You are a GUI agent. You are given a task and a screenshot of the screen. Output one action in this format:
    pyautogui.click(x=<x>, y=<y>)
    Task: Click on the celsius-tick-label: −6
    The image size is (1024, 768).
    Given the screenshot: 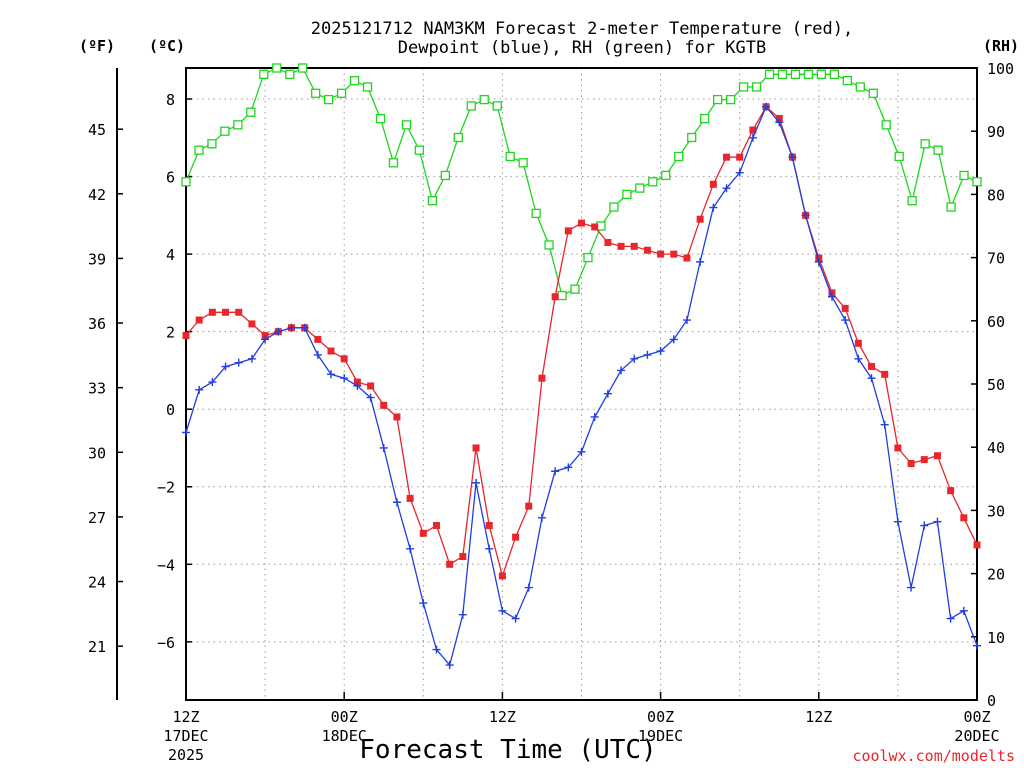 What is the action you would take?
    pyautogui.click(x=166, y=643)
    